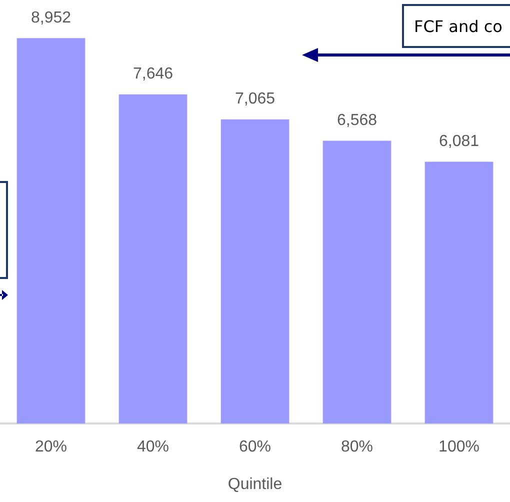  What do you see at coordinates (459, 447) in the screenshot?
I see `x-tick-label: 100%` at bounding box center [459, 447].